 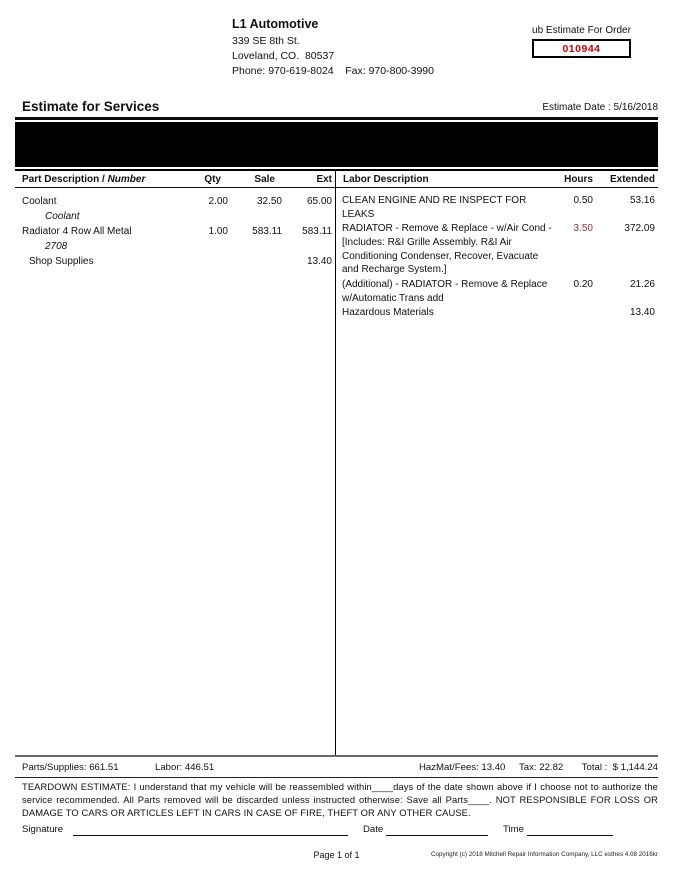 What do you see at coordinates (324, 179) in the screenshot?
I see `parts-header-ext: Ext` at bounding box center [324, 179].